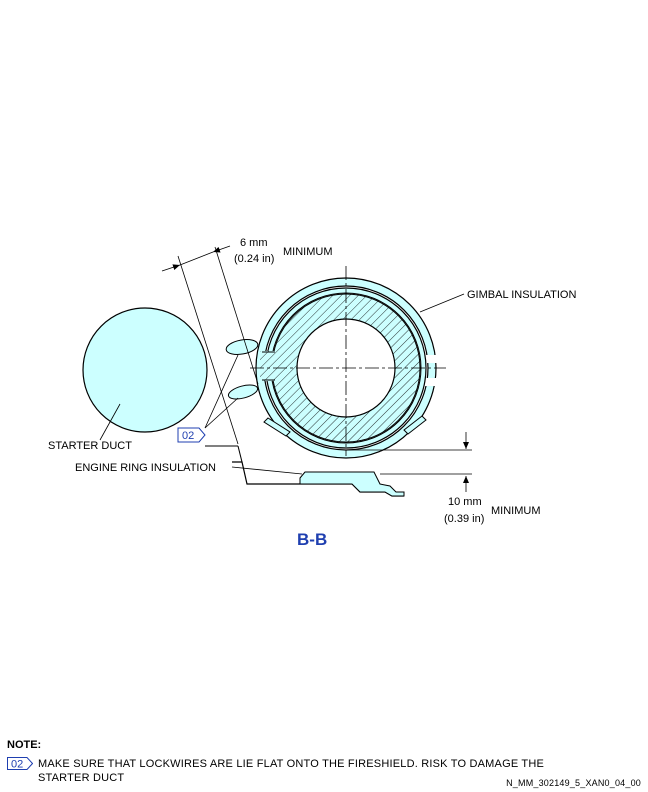 This screenshot has width=648, height=792. I want to click on gimbal-insulation-label: GIMBAL INSULATION, so click(521, 295).